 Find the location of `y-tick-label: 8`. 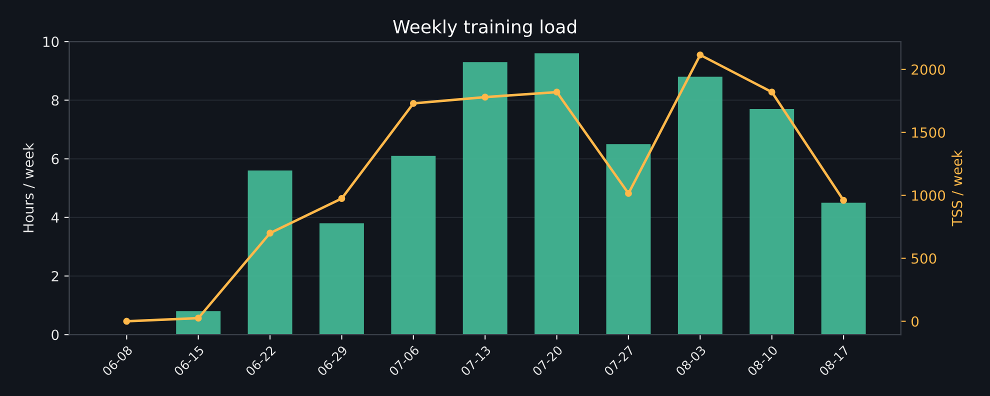

y-tick-label: 8 is located at coordinates (55, 100).